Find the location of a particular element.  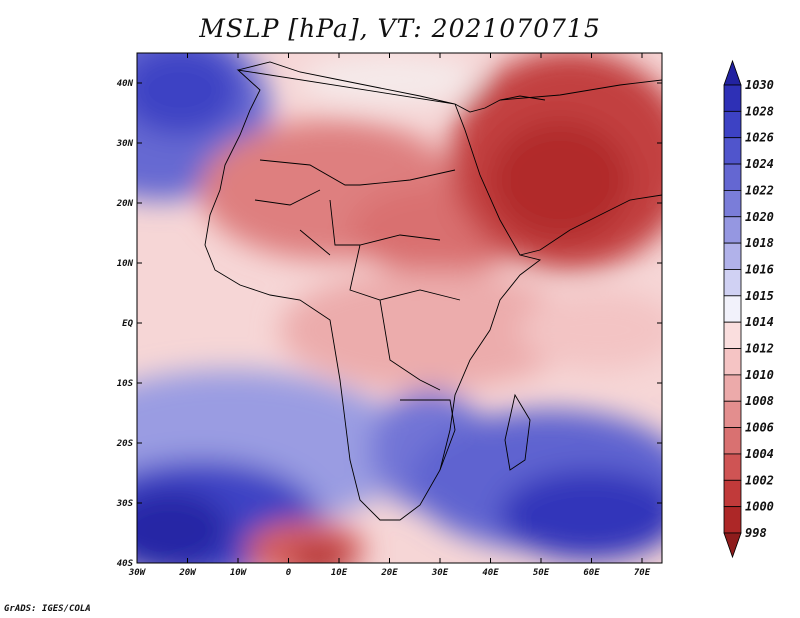

colorbar-label: 1024 is located at coordinates (759, 164).